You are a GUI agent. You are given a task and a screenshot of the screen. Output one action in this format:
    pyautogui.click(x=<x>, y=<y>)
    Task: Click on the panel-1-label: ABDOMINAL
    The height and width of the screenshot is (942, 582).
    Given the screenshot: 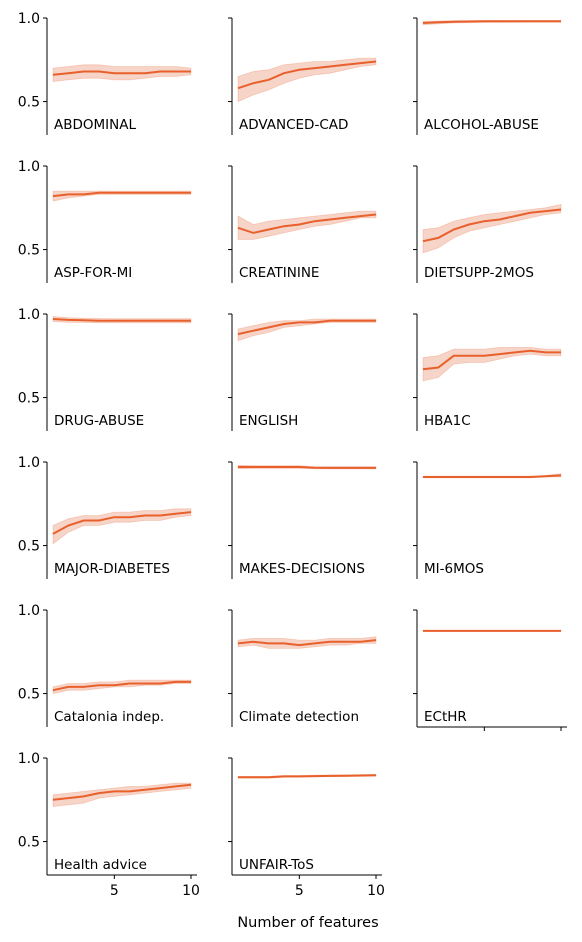 What is the action you would take?
    pyautogui.click(x=95, y=125)
    